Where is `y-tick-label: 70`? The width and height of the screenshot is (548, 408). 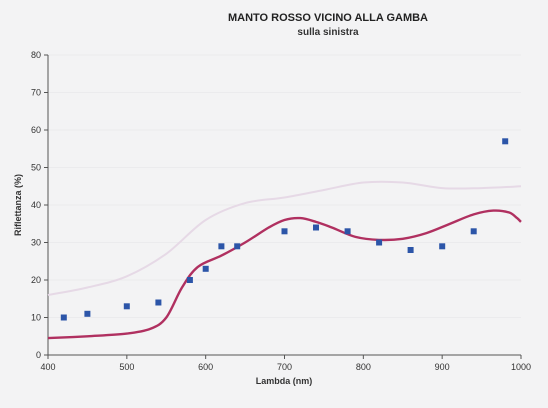
y-tick-label: 70 is located at coordinates (36, 93).